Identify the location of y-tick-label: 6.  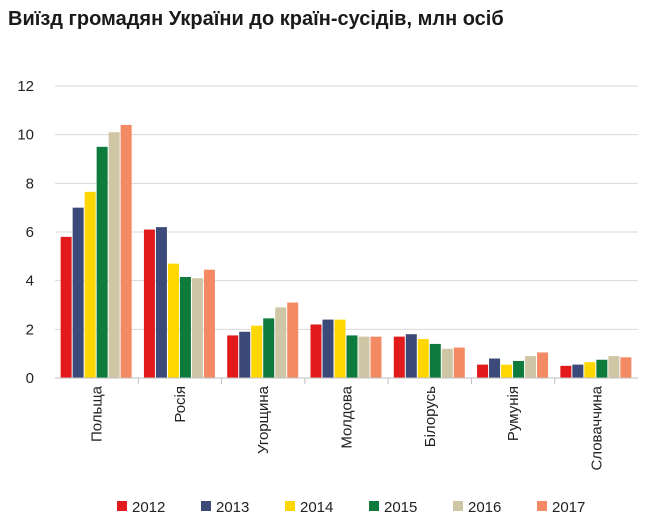
(30, 232).